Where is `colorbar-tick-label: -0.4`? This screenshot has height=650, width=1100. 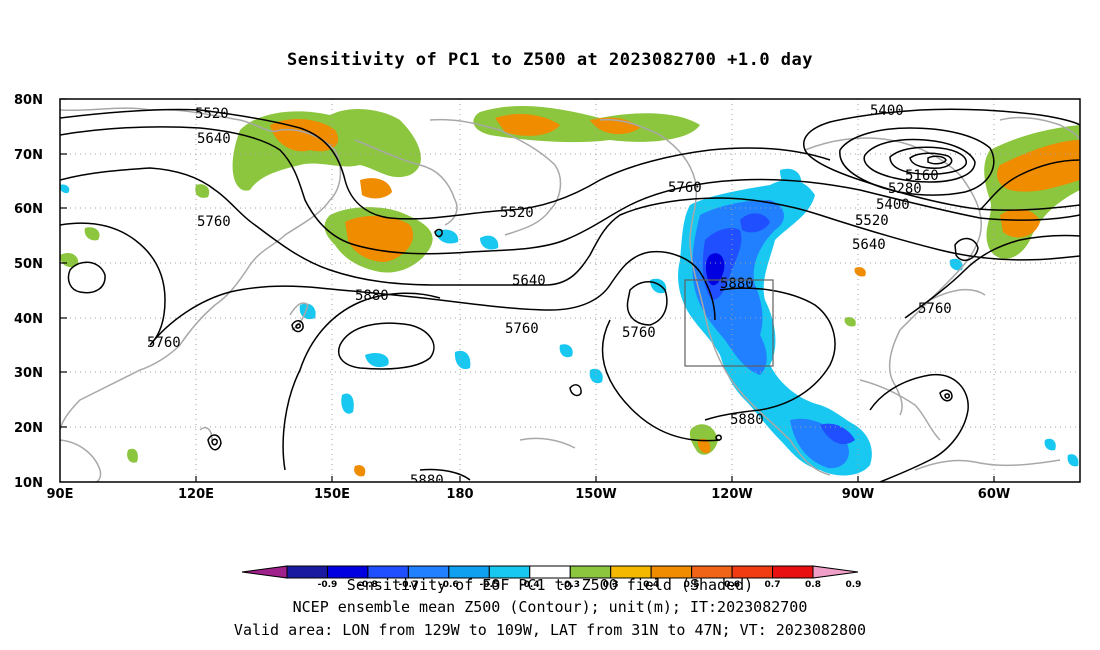 colorbar-tick-label: -0.4 is located at coordinates (530, 585).